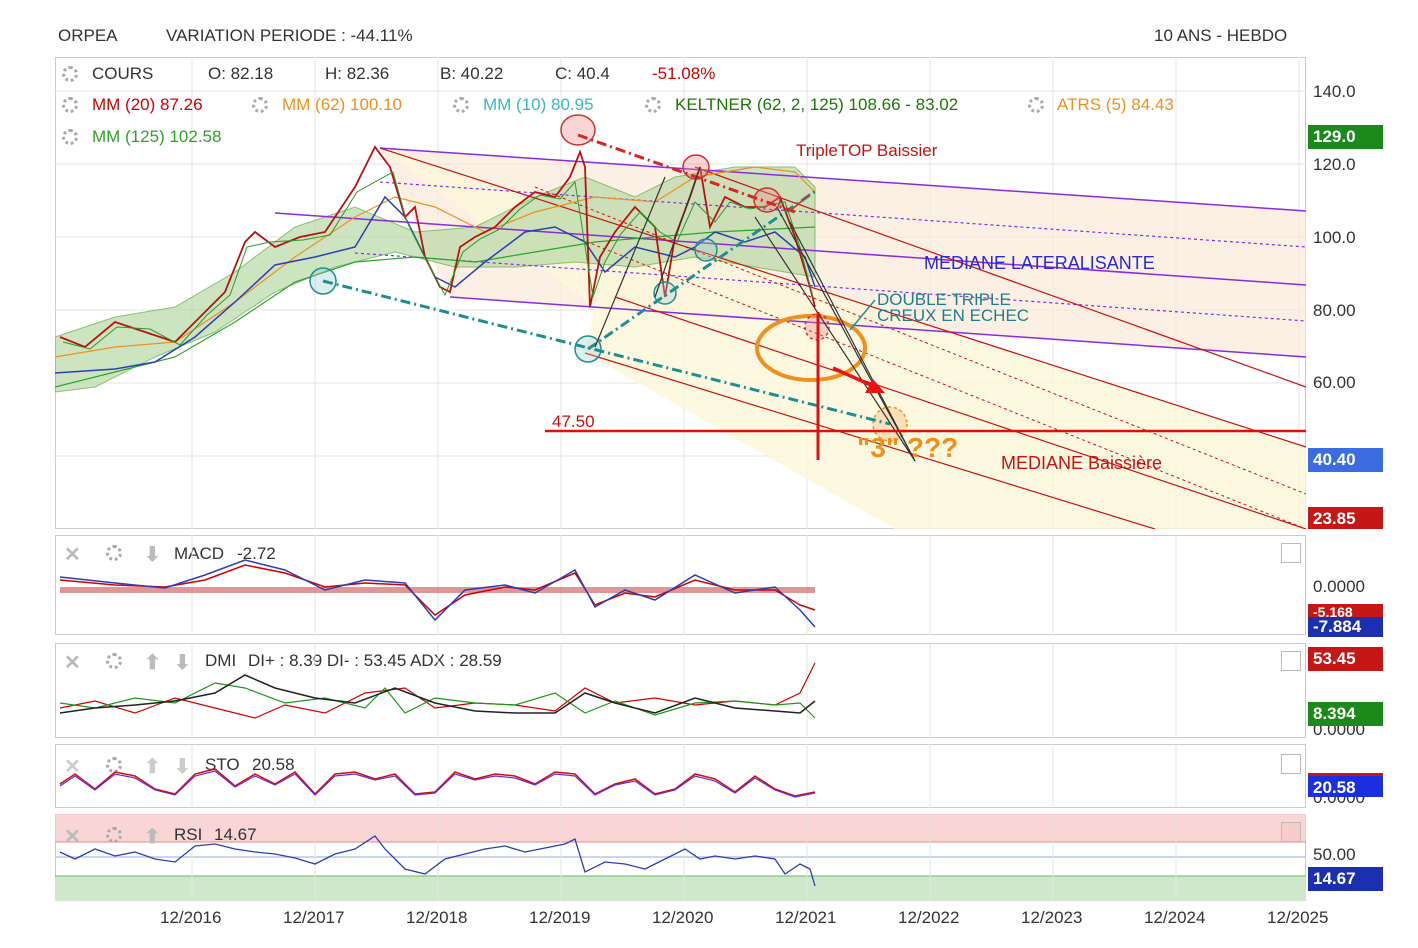 Image resolution: width=1418 pixels, height=948 pixels. What do you see at coordinates (157, 136) in the screenshot?
I see `legend-mm125: MM (125) 102.58` at bounding box center [157, 136].